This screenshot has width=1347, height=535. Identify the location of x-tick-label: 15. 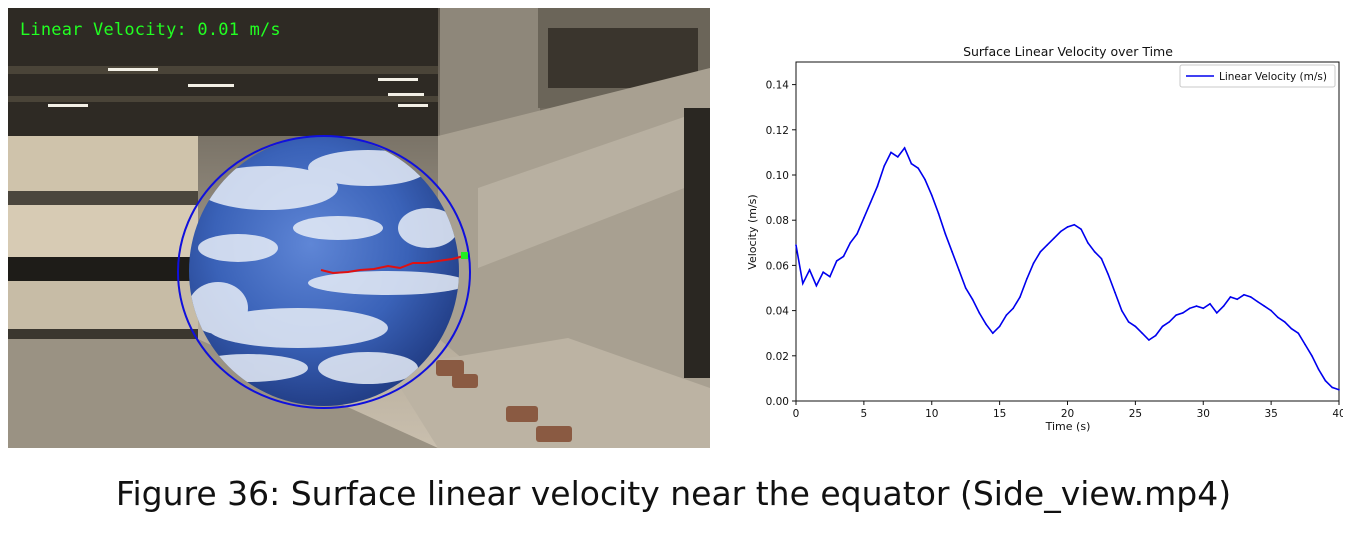
(999, 414).